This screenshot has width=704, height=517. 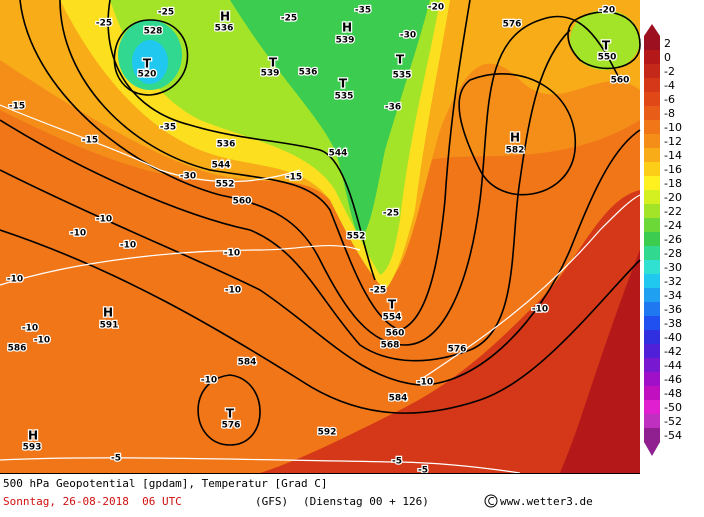 What do you see at coordinates (667, 57) in the screenshot?
I see `legend-label: 0` at bounding box center [667, 57].